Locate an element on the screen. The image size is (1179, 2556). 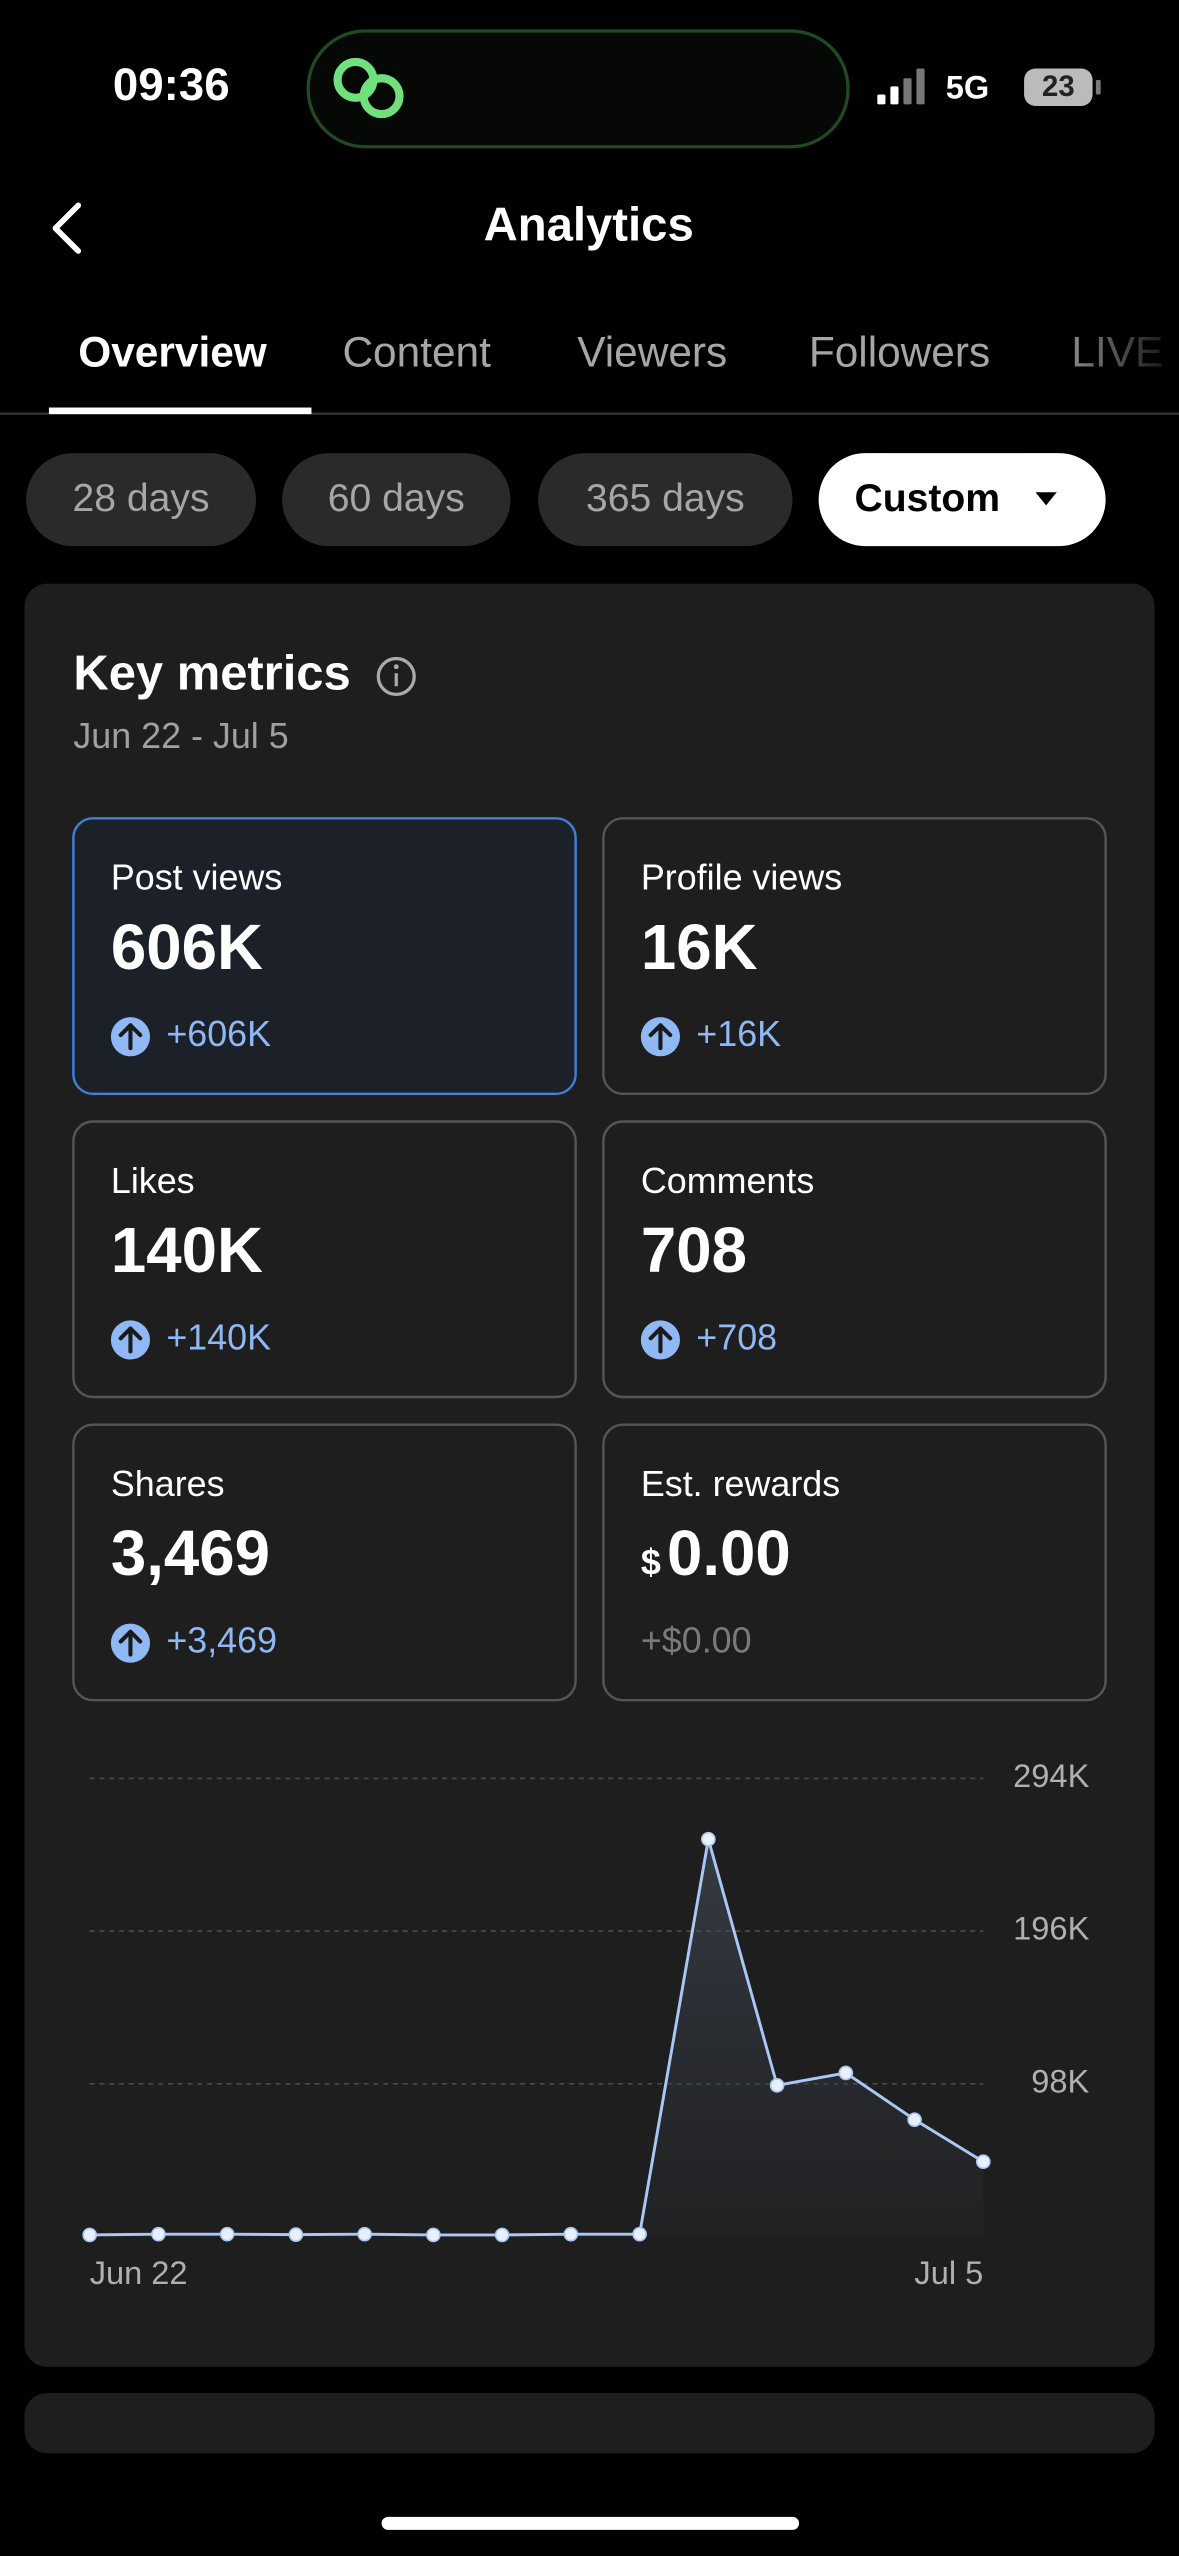
range-label: 60 days is located at coordinates (396, 498).